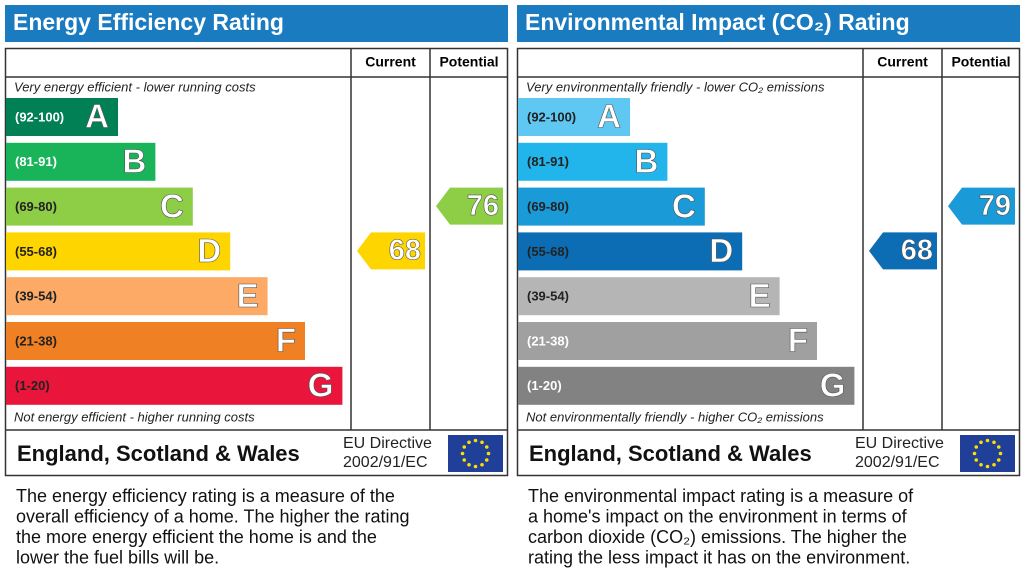  I want to click on rating-value: 79, so click(995, 206).